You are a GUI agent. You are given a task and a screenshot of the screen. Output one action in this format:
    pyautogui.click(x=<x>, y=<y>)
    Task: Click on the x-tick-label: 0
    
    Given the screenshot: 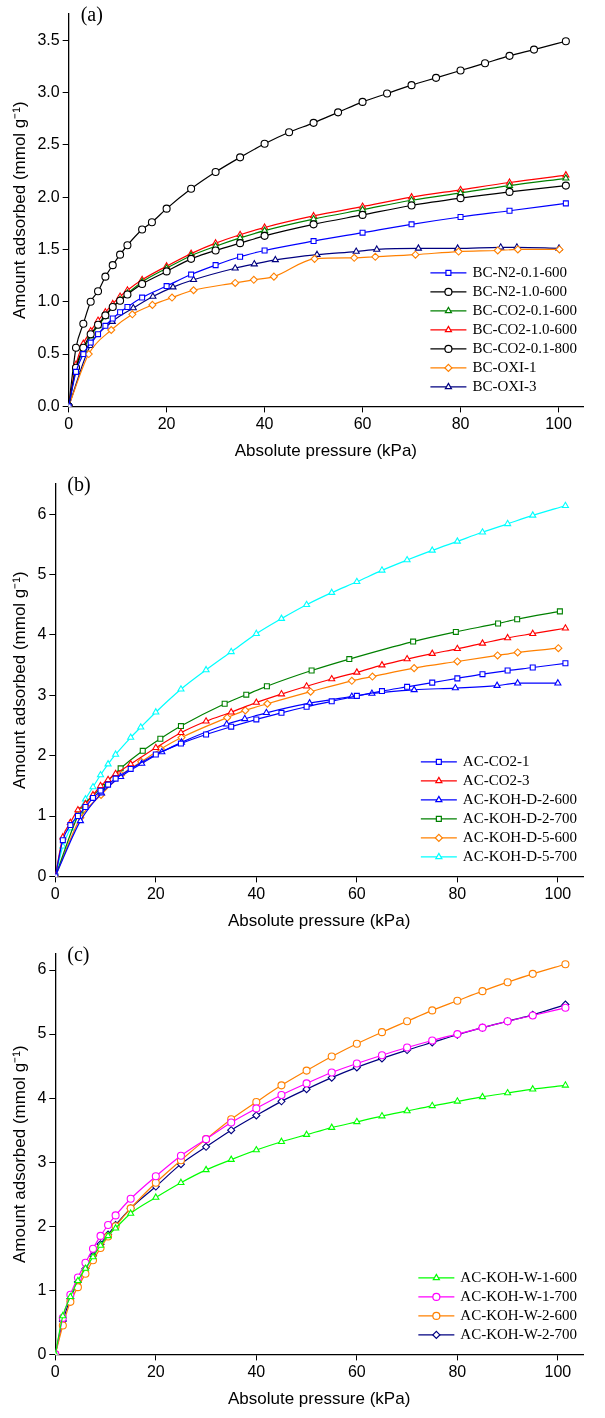 What is the action you would take?
    pyautogui.click(x=69, y=424)
    